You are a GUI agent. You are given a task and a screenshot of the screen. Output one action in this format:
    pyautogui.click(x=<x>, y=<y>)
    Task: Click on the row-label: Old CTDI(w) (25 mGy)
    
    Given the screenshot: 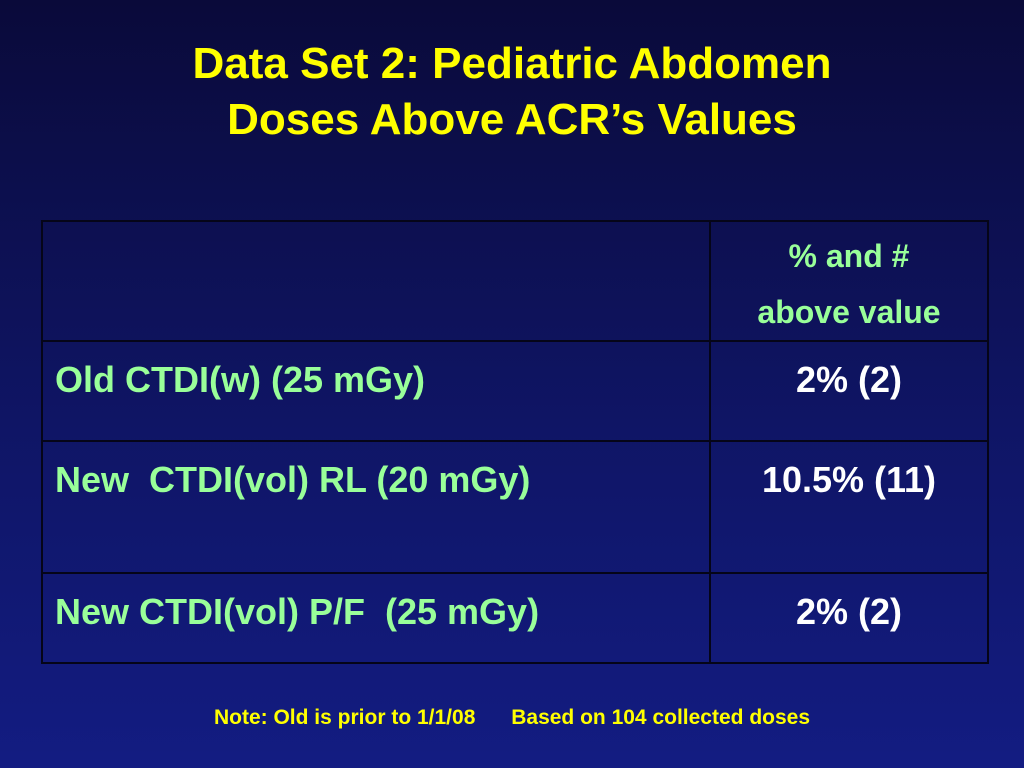 What is the action you would take?
    pyautogui.click(x=240, y=379)
    